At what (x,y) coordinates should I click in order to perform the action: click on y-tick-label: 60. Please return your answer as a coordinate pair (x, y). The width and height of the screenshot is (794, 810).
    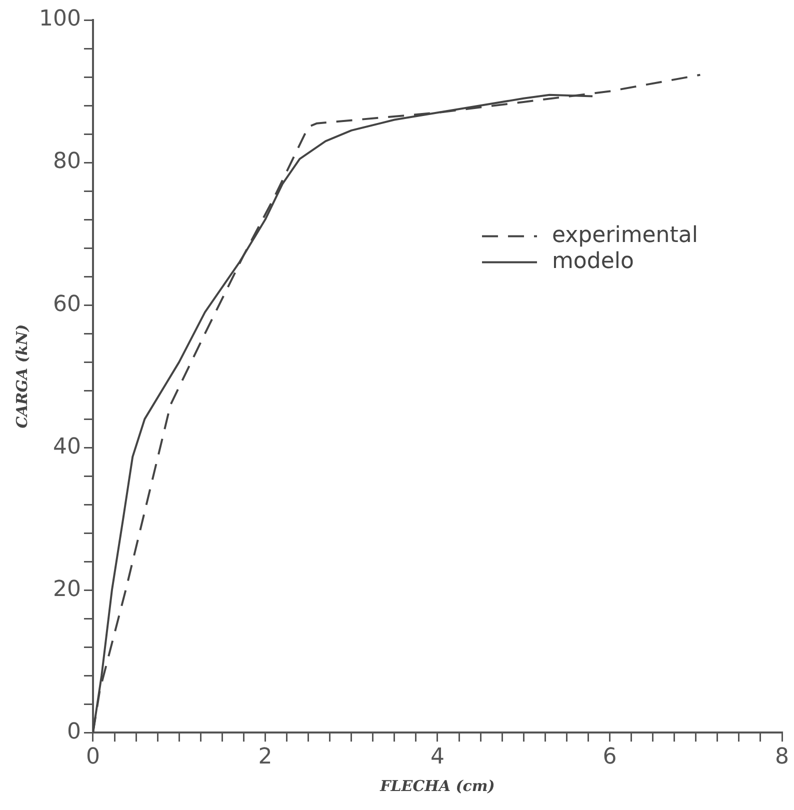
    Looking at the image, I should click on (66, 304).